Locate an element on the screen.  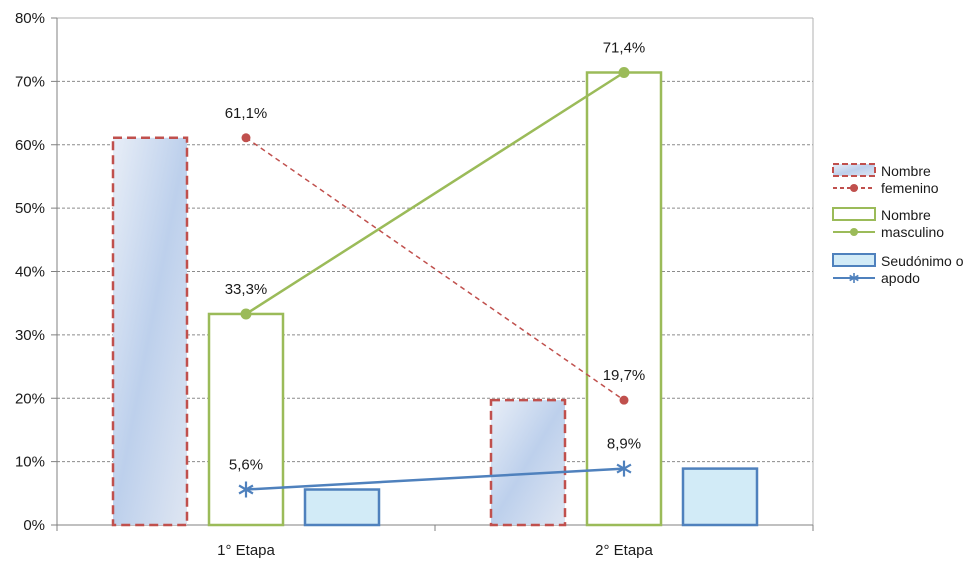
series-line is located at coordinates (435, 479).